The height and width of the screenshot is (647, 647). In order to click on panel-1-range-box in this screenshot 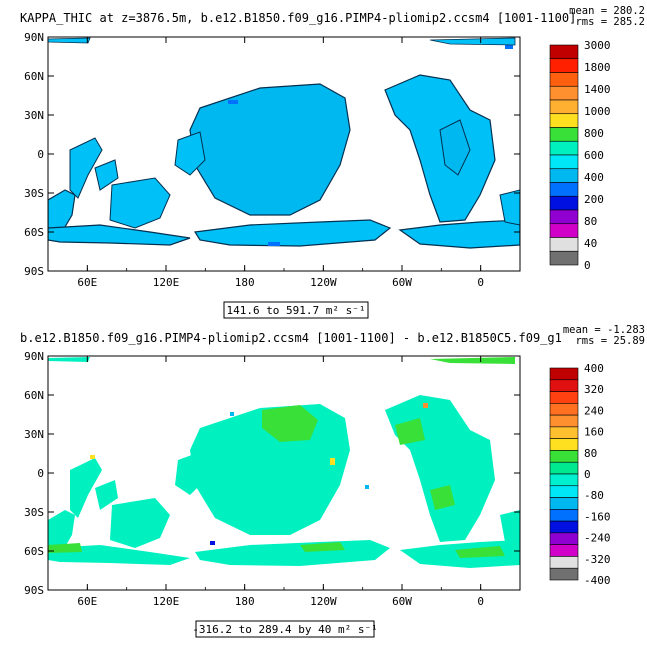, I will do `click(296, 310)`.